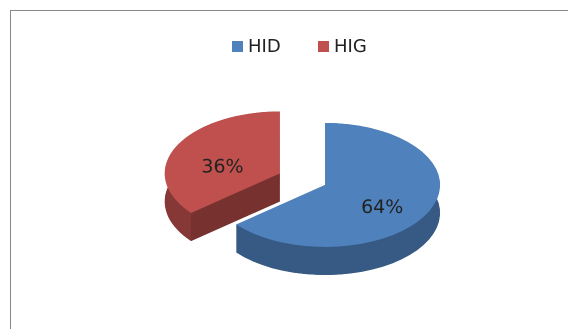 This screenshot has height=329, width=568. I want to click on slice-wall, so click(235, 207).